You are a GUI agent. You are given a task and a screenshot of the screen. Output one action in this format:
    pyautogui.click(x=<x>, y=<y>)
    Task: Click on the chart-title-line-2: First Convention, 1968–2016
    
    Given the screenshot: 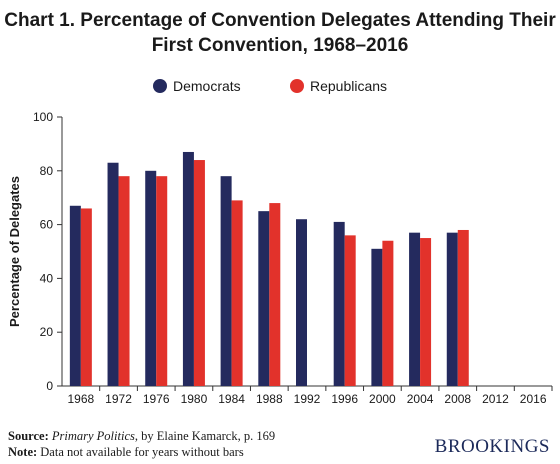 What is the action you would take?
    pyautogui.click(x=280, y=45)
    